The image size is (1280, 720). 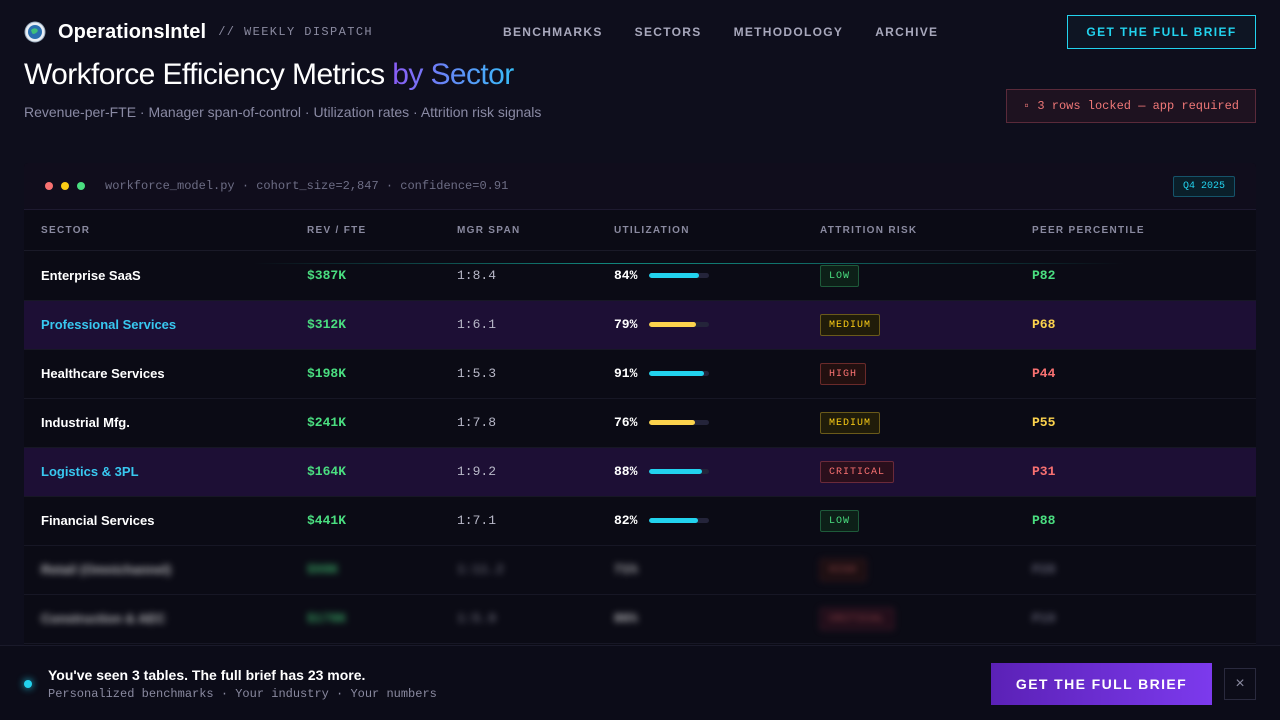 I want to click on cell-utilization: 84%, so click(x=626, y=275).